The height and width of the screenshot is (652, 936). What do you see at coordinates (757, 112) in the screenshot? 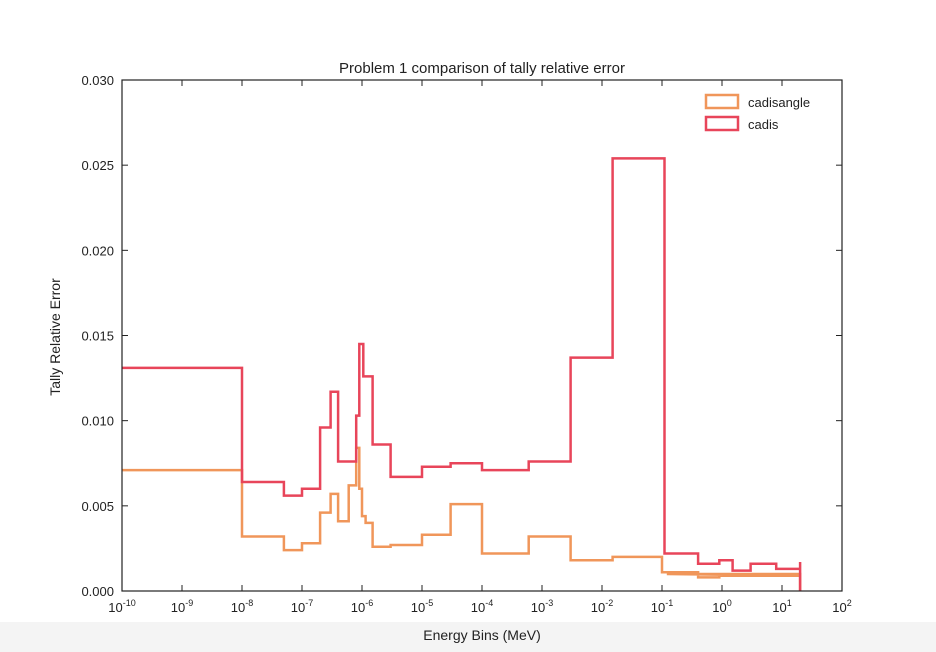
I see `legend: cadisangle cadis` at bounding box center [757, 112].